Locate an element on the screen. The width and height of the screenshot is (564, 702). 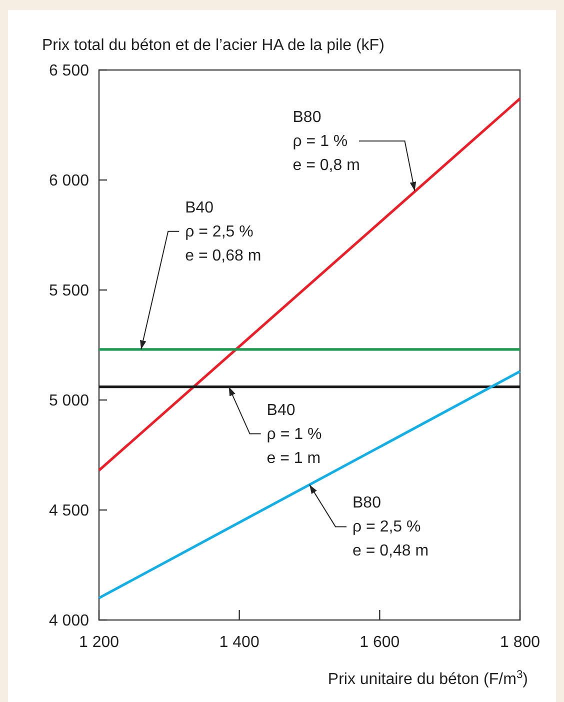
y-tick-label: 4 000 is located at coordinates (69, 621).